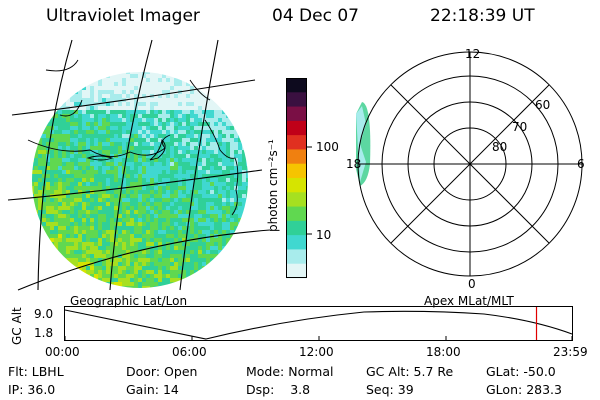 The width and height of the screenshot is (600, 400). Describe the element at coordinates (36, 371) in the screenshot. I see `status-flt: Flt: LBHL` at that location.